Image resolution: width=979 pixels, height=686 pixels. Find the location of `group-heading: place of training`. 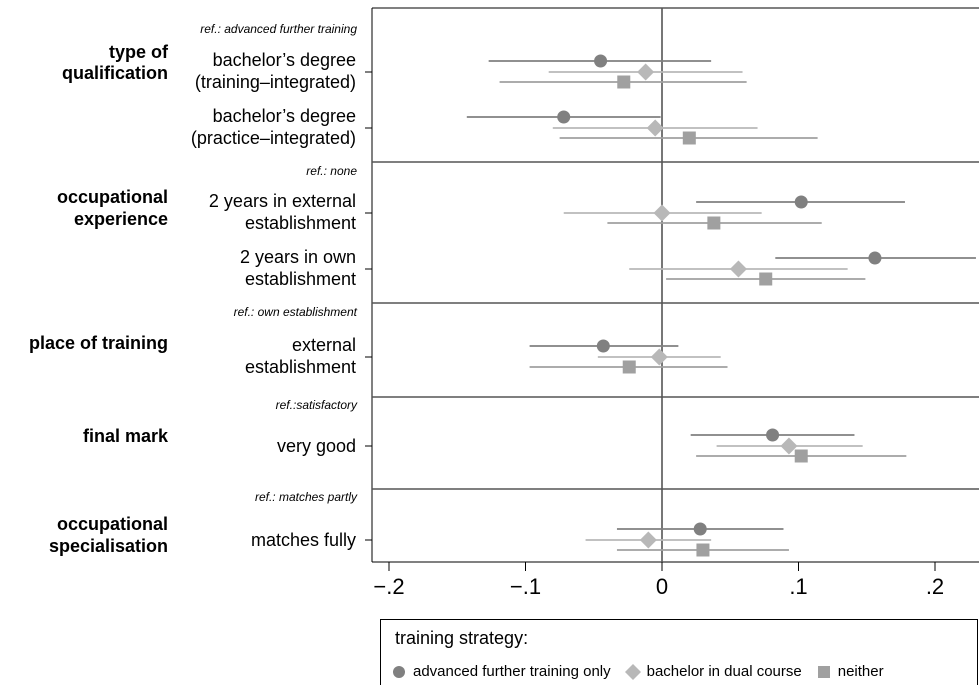

group-heading: place of training is located at coordinates (98, 343).